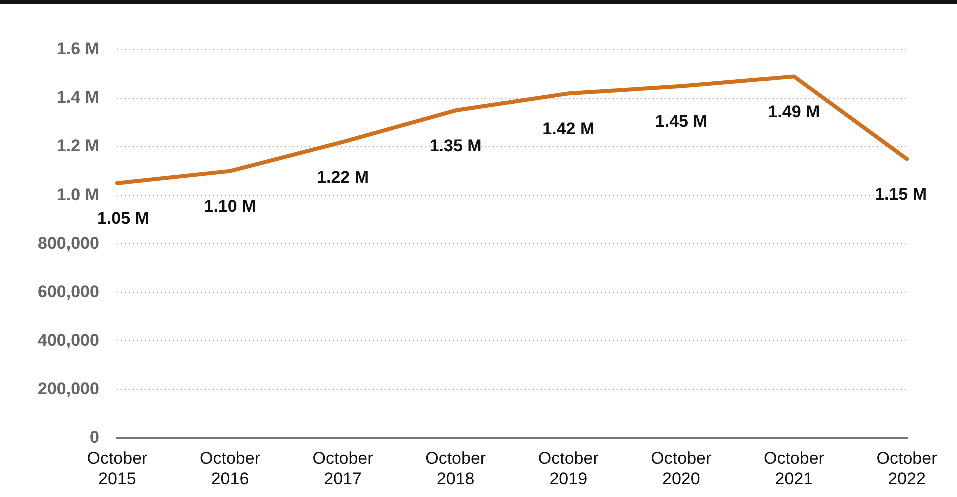 The image size is (957, 497). I want to click on x-tick-label: October 2017, so click(343, 468).